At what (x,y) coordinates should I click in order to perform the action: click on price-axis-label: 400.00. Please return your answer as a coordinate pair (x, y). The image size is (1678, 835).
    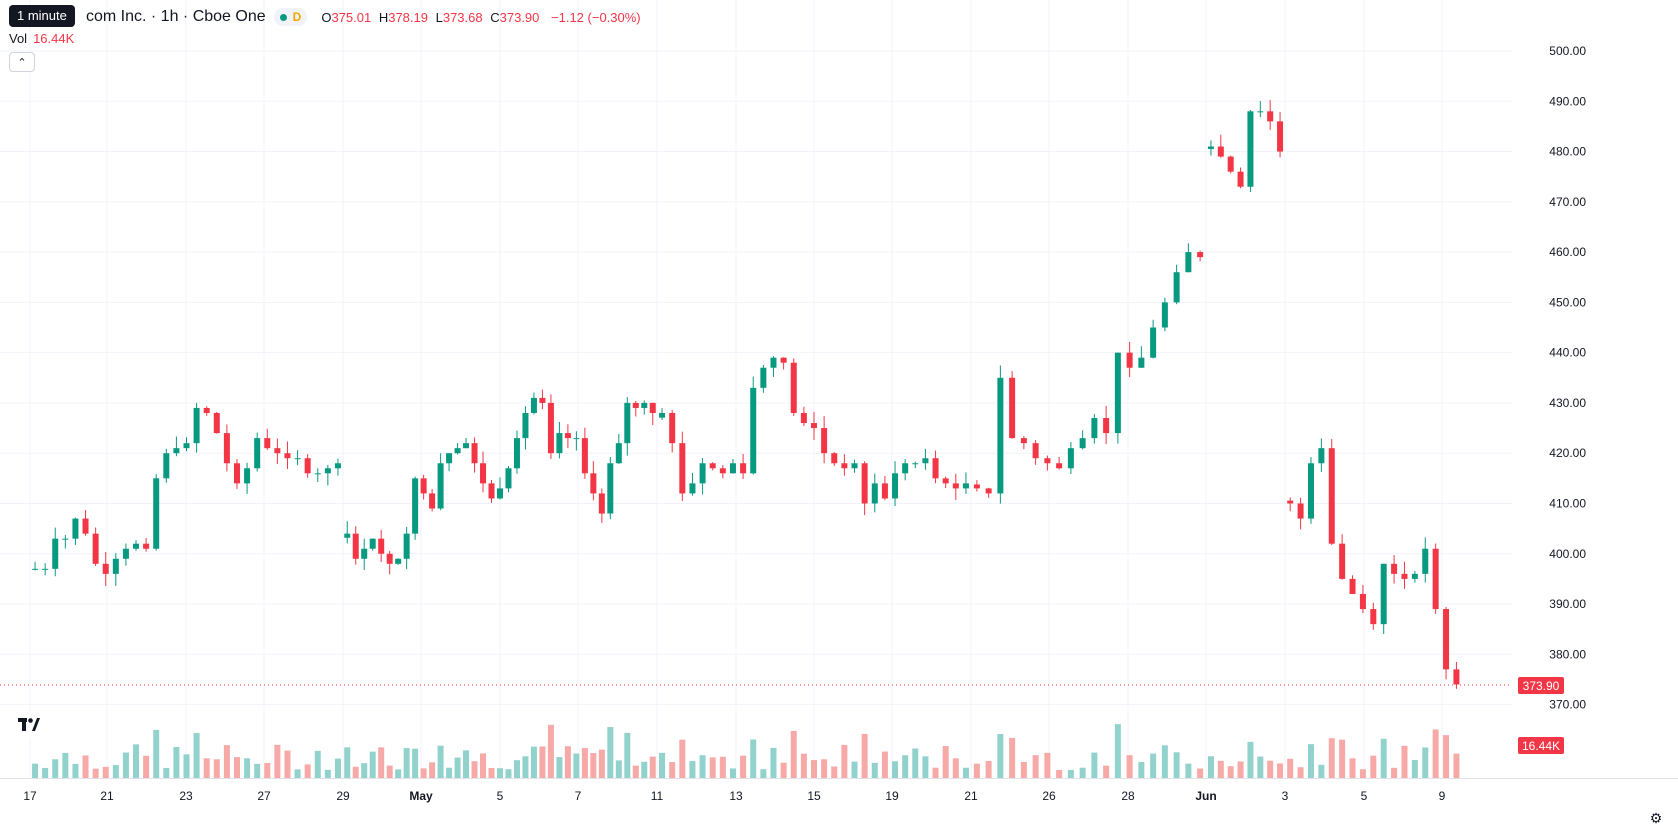
    Looking at the image, I should click on (1567, 554).